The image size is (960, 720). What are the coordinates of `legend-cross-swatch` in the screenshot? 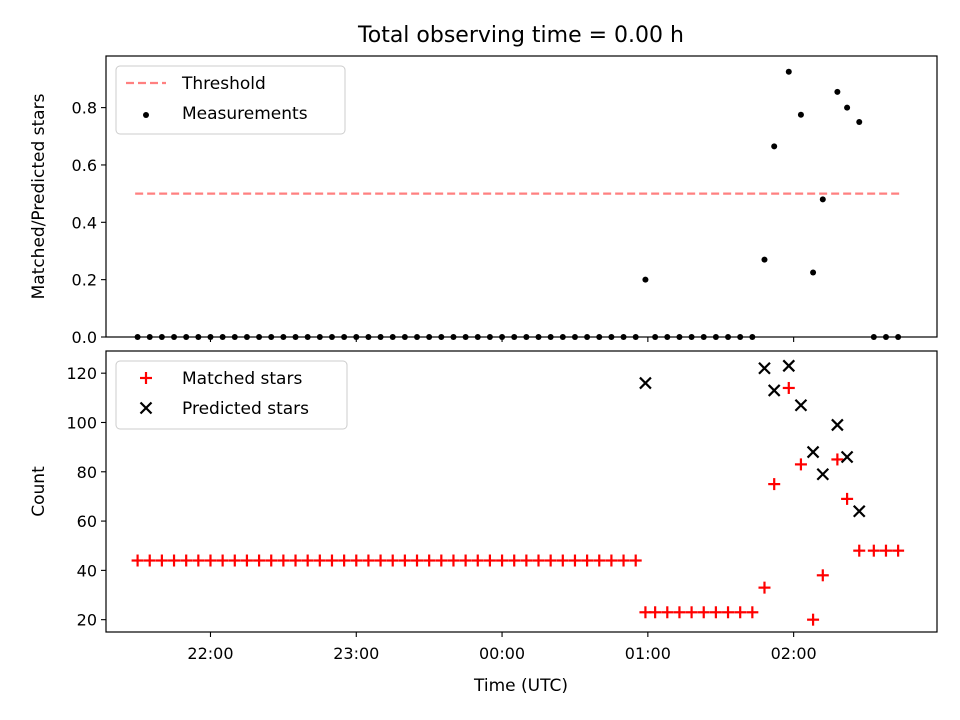 It's located at (146, 408).